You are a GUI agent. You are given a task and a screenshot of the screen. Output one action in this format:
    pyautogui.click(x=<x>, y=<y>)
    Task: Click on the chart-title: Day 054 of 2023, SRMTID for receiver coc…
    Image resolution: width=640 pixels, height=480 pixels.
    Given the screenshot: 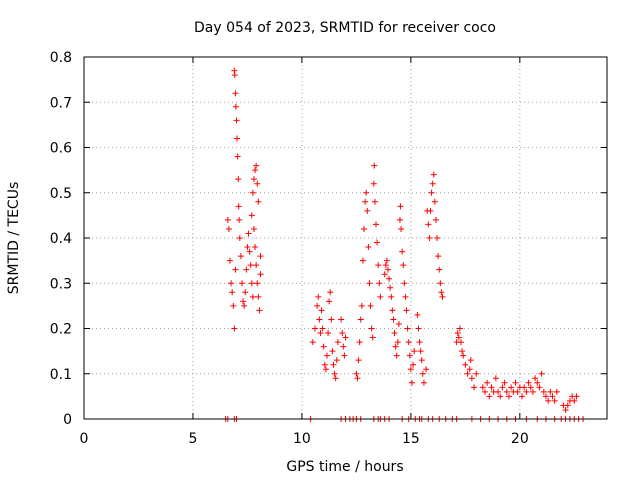 What is the action you would take?
    pyautogui.click(x=345, y=28)
    